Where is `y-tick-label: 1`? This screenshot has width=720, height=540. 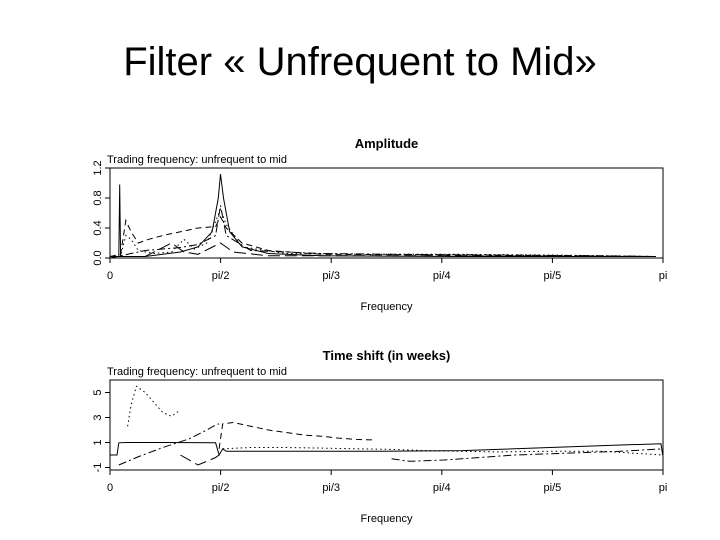
y-tick-label: 1 is located at coordinates (98, 442).